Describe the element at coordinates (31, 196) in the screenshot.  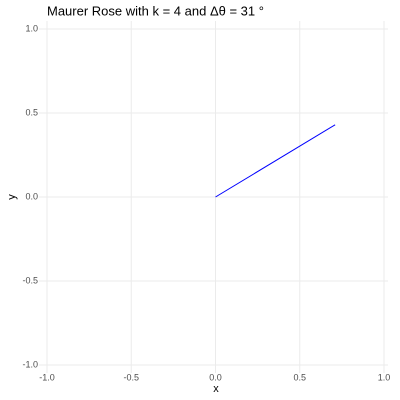
I see `y-tick-label: 0.0` at that location.